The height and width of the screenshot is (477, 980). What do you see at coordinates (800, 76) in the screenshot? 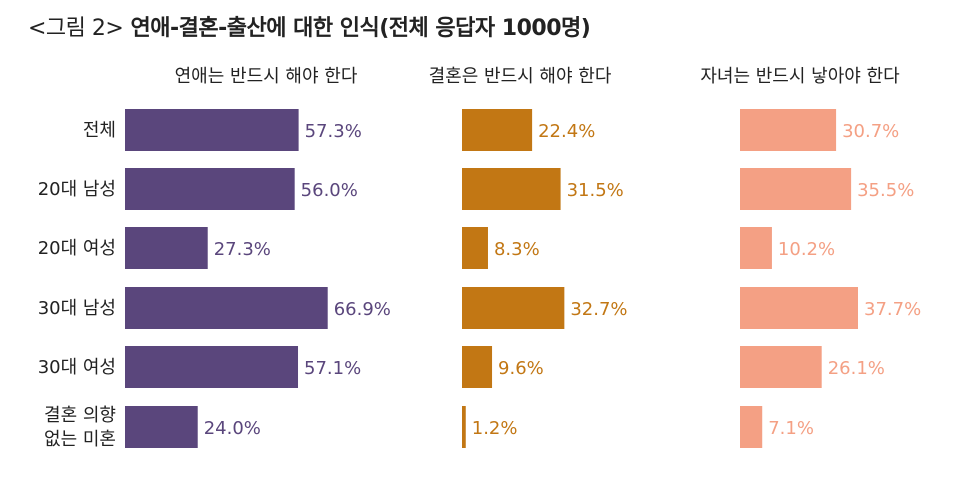
I see `panel-title: 자녀는 반드시 낳아야 한다` at bounding box center [800, 76].